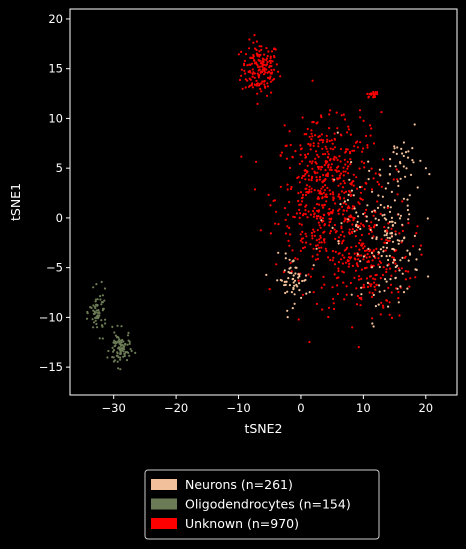  I want to click on legend-box, so click(262, 504).